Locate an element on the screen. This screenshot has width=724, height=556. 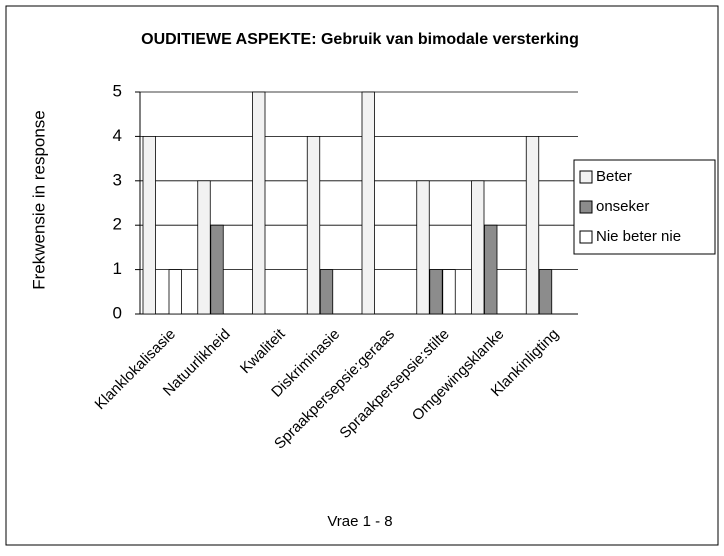
y-tick-label: 0 is located at coordinates (117, 312).